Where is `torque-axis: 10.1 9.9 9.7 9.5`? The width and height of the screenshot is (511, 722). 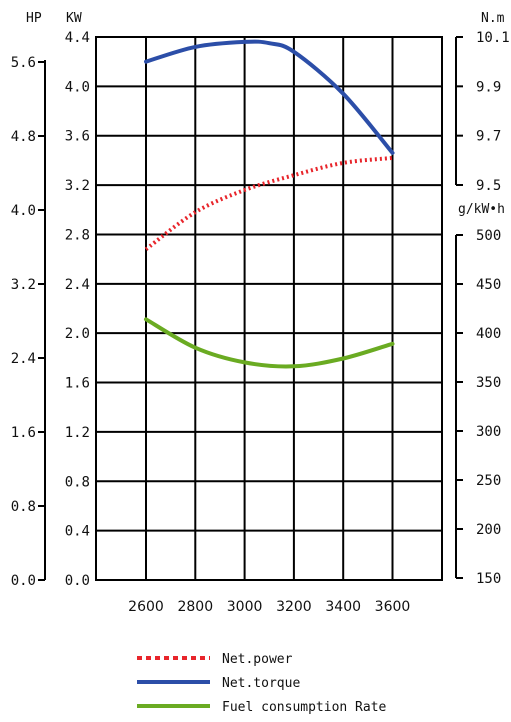 torque-axis: 10.1 9.9 9.7 9.5 is located at coordinates (482, 112).